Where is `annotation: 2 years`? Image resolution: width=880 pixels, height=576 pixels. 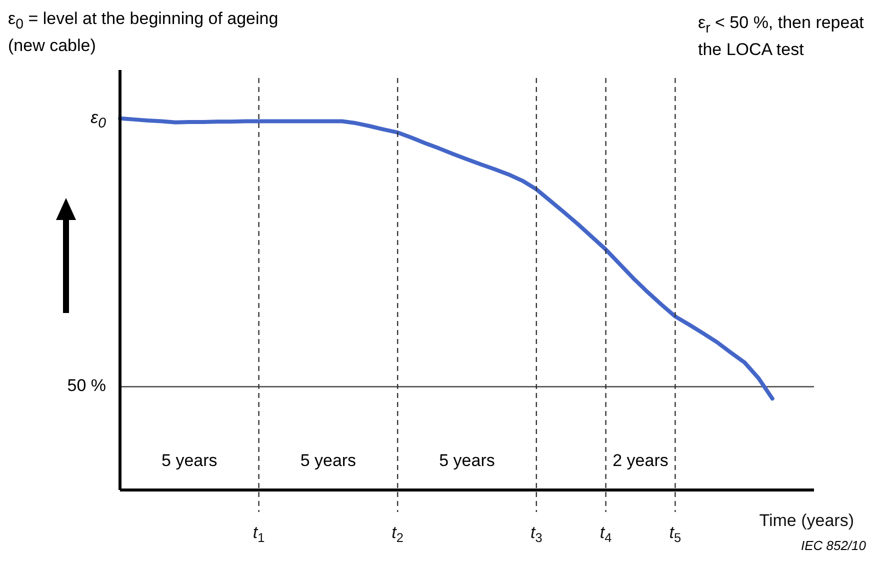
annotation: 2 years is located at coordinates (640, 461).